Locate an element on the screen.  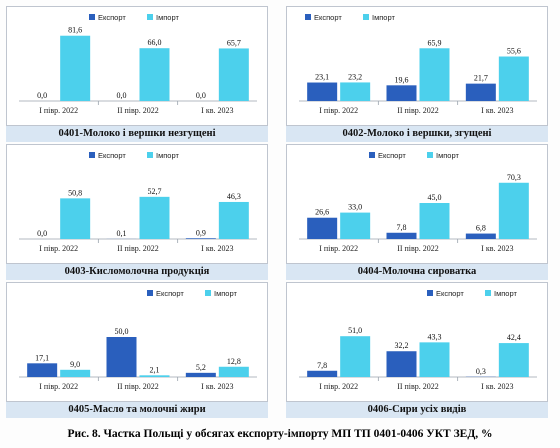
data-label: 12,8 is located at coordinates (234, 361).